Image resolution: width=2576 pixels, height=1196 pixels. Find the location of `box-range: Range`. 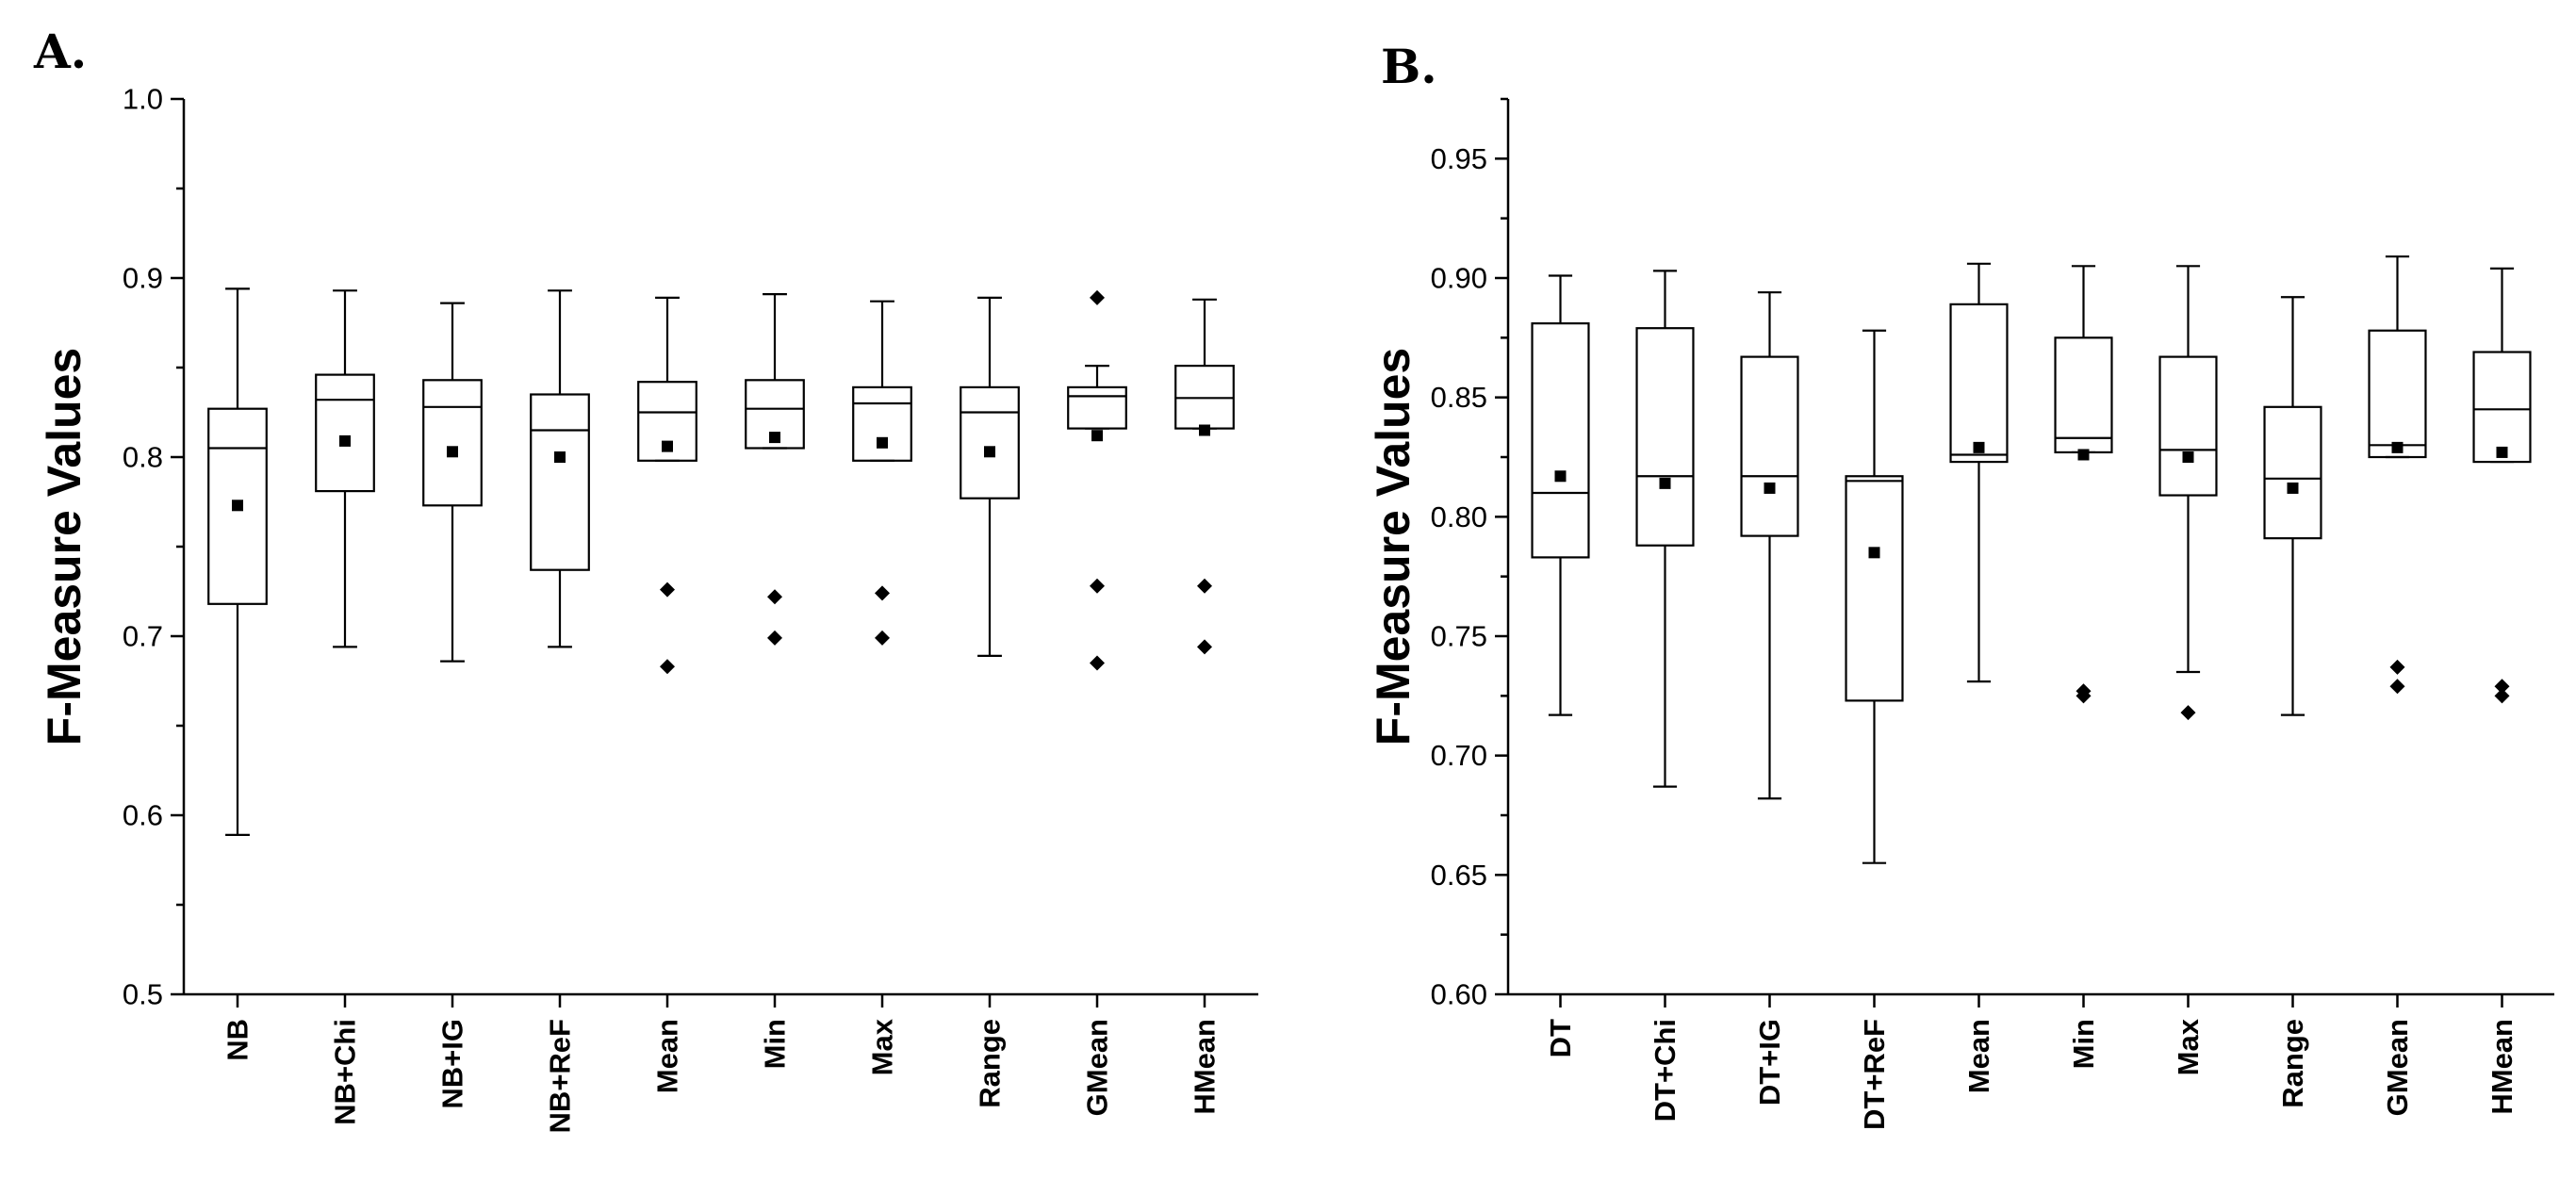

box-range: Range is located at coordinates (2292, 702).